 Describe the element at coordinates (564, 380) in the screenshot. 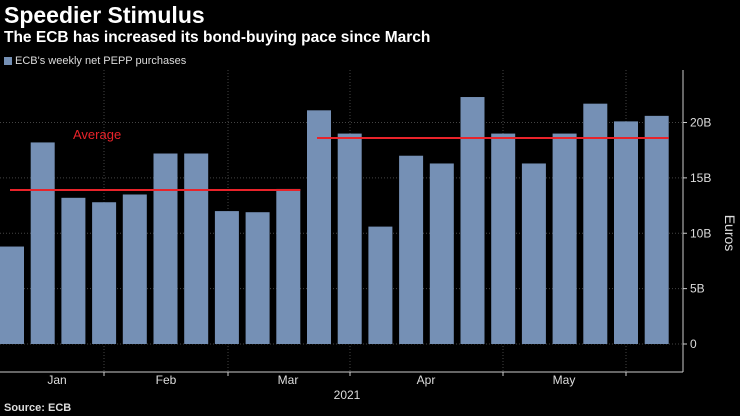

I see `x-tick-label: May` at that location.